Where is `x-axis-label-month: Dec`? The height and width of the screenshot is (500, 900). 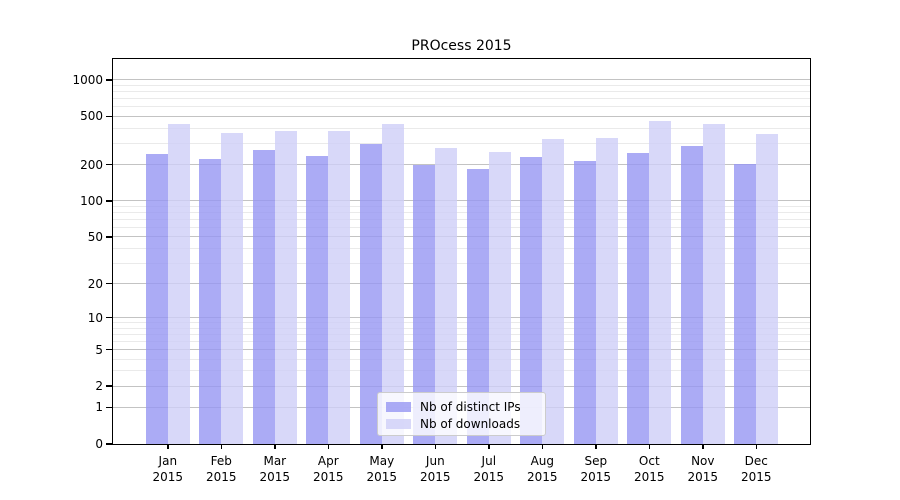
x-axis-label-month: Dec is located at coordinates (756, 461).